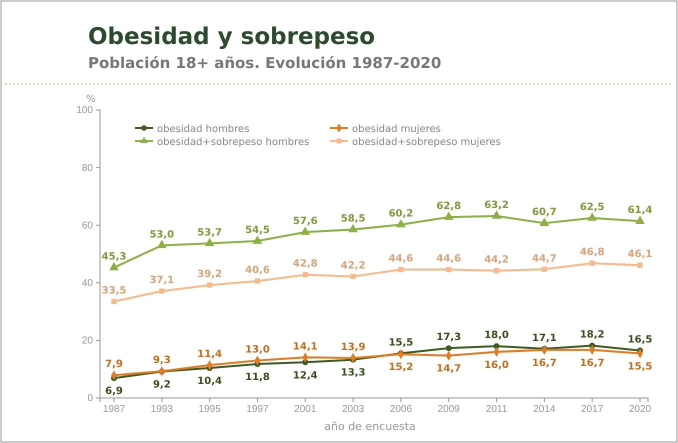 The image size is (678, 443). Describe the element at coordinates (592, 207) in the screenshot. I see `data-label: 62,5` at that location.